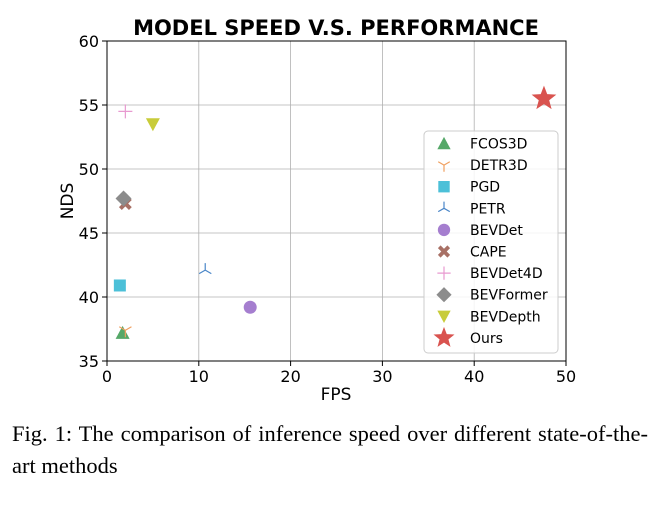  Describe the element at coordinates (566, 376) in the screenshot. I see `x-tick-label: 50` at that location.